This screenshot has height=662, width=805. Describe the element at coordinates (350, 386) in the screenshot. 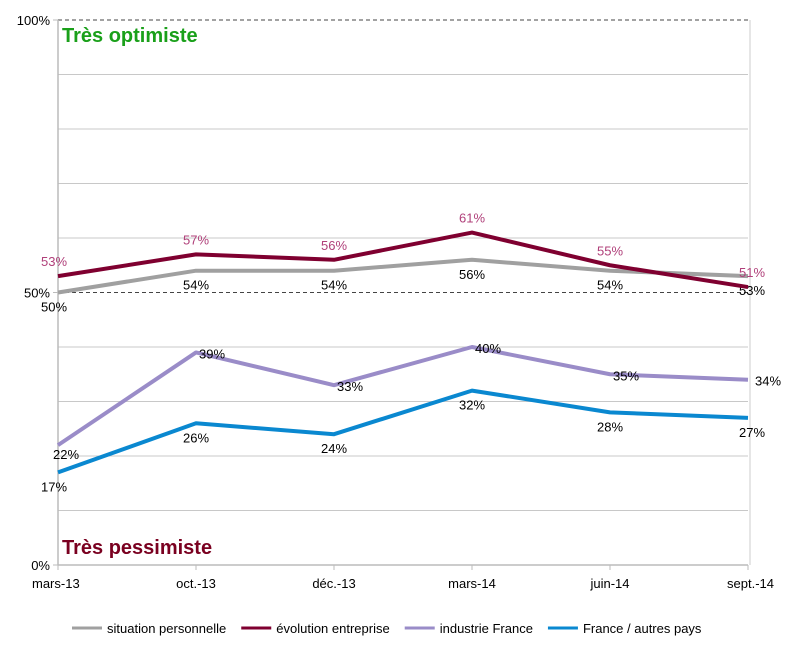

I see `data-label: 33%` at that location.